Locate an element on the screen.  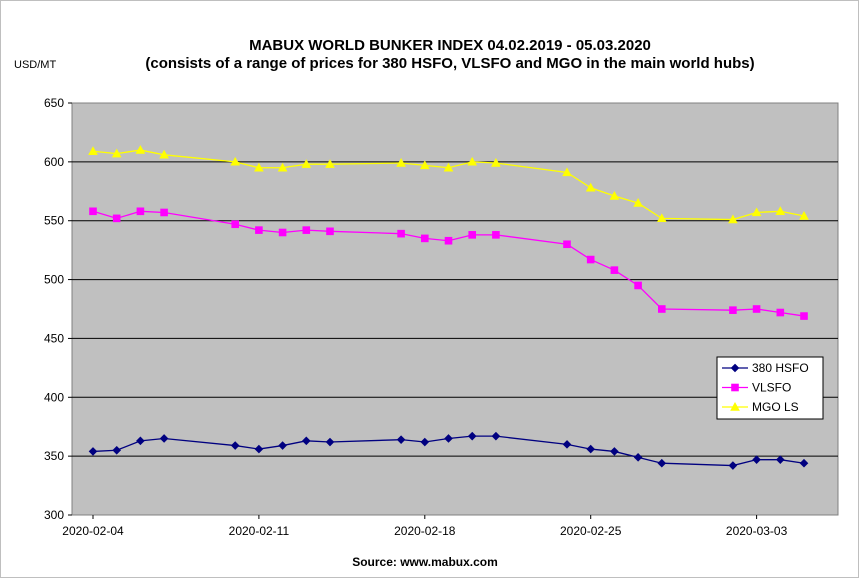
x-tick-label: 2020-03-03 is located at coordinates (757, 531).